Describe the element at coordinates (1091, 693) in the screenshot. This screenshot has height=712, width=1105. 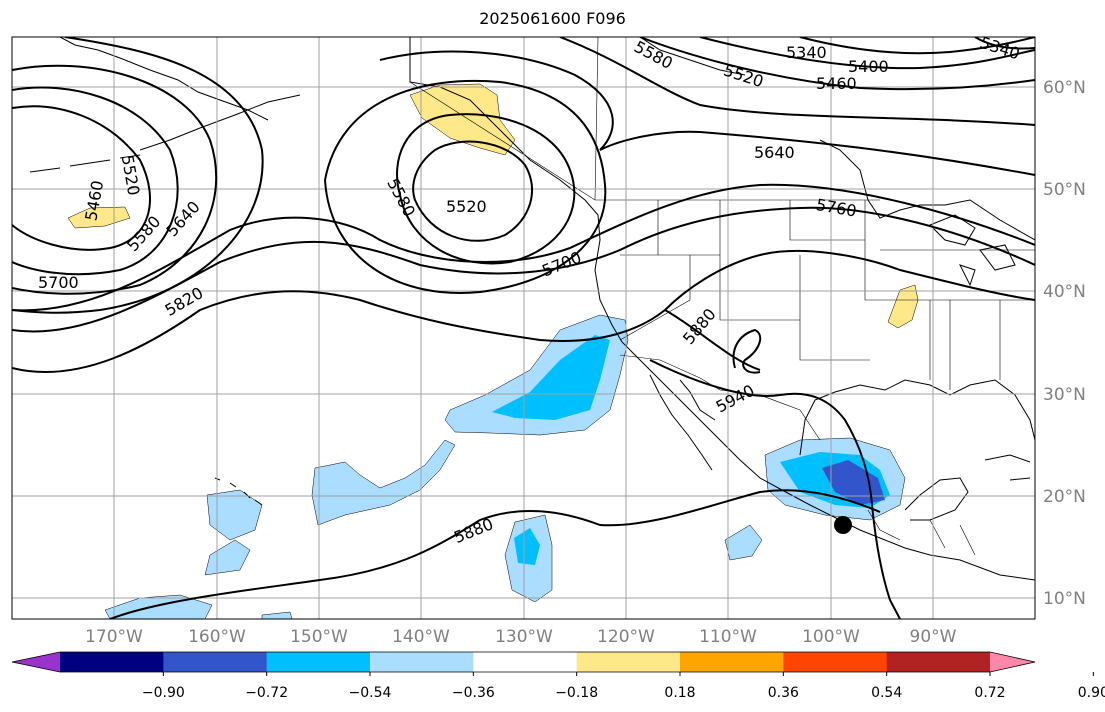
I see `colorbar-tick-label: 0.90` at that location.